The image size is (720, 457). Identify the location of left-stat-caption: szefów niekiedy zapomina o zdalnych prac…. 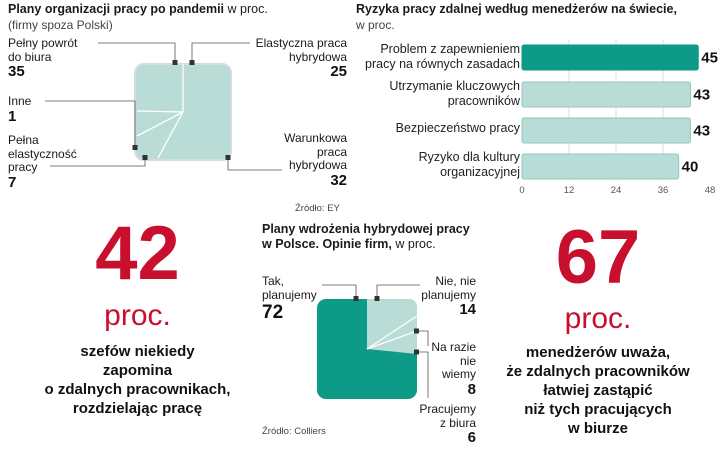
(137, 380).